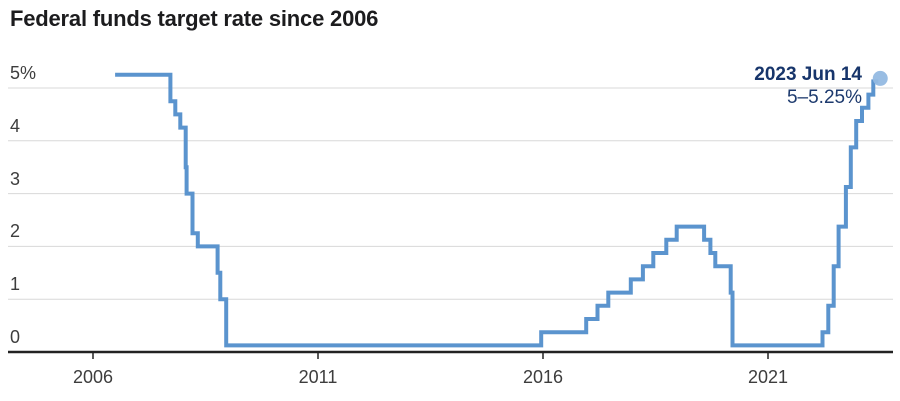  What do you see at coordinates (808, 86) in the screenshot?
I see `end-annotation: 2023 Jun 14 5–5.25%` at bounding box center [808, 86].